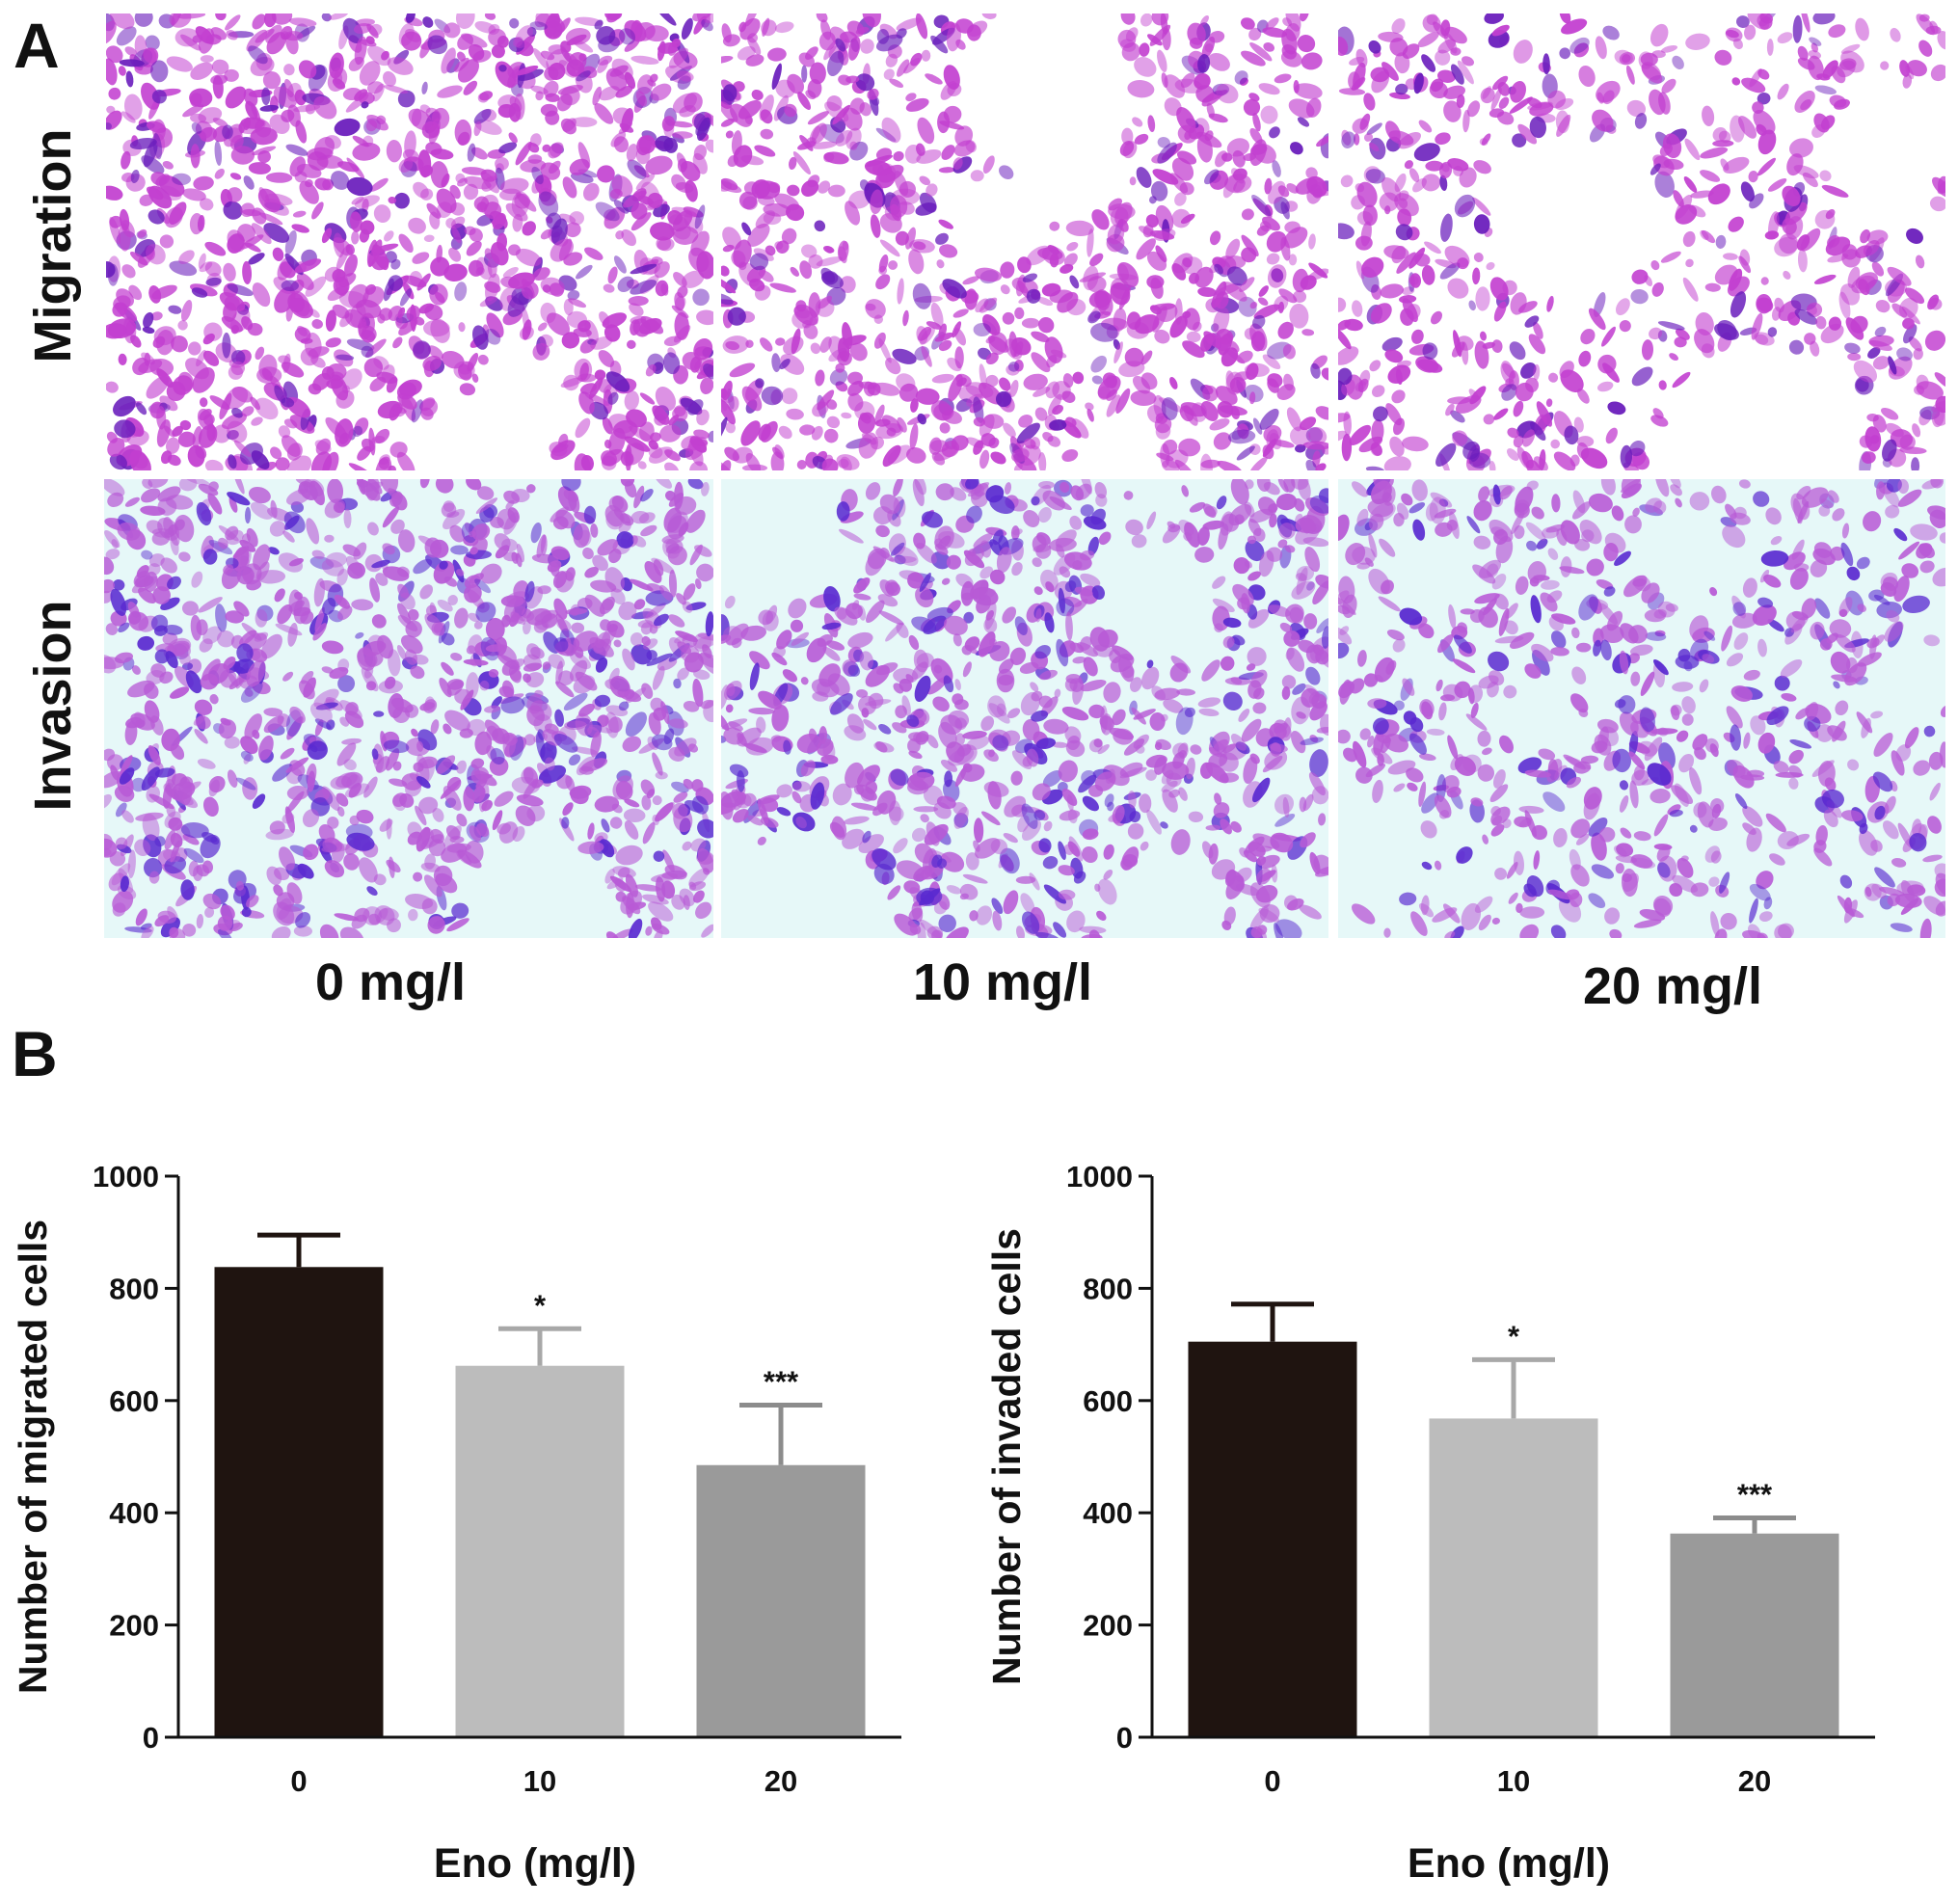  I want to click on invaded-y-axis-title: Number of invaded cells, so click(1006, 1456).